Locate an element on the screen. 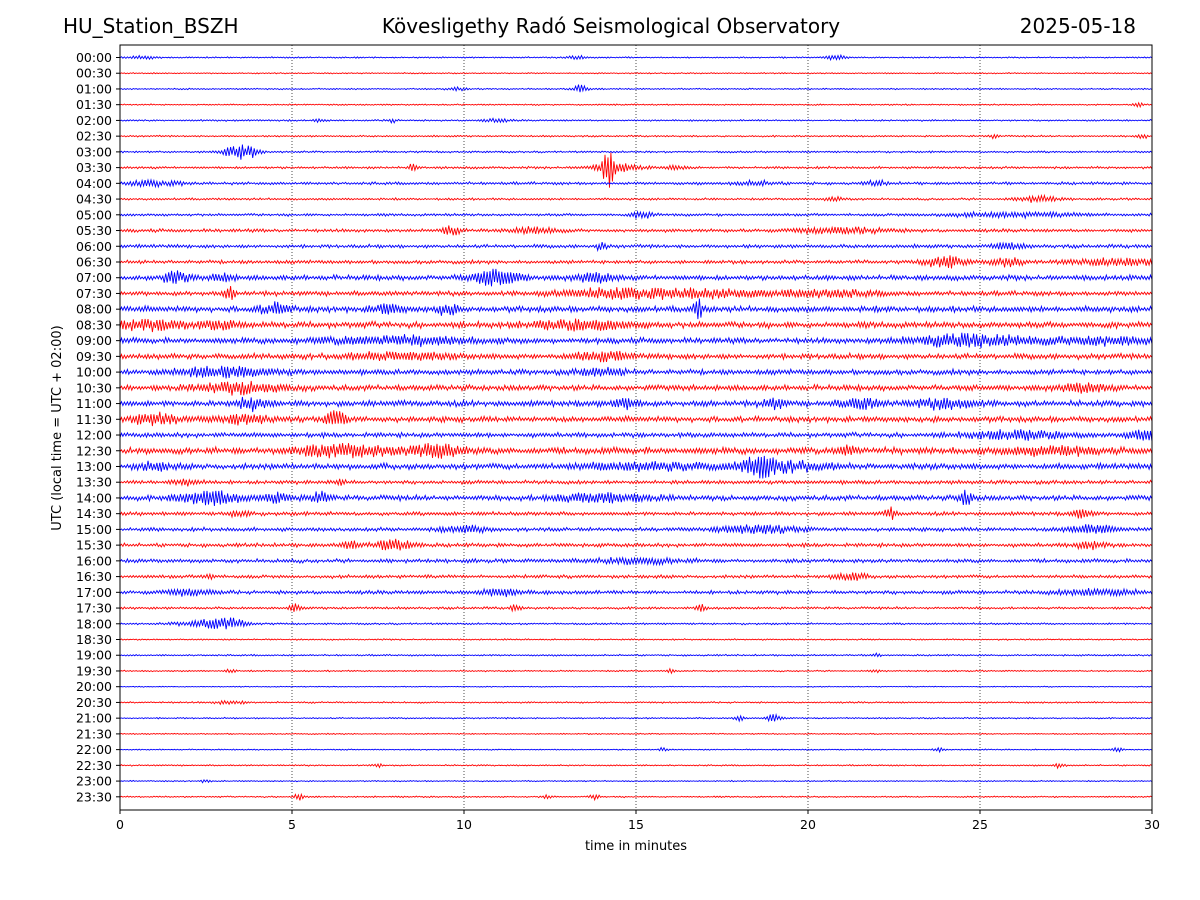  y-tick-label: 06:00 is located at coordinates (94, 246).